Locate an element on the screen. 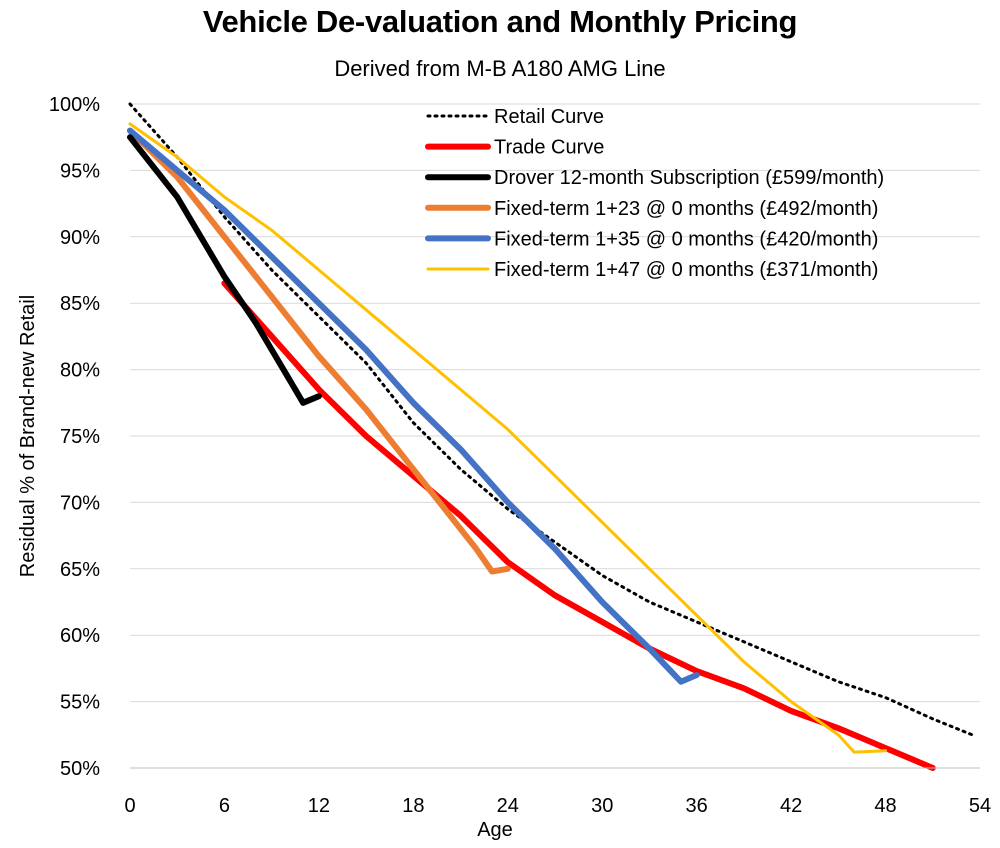  y-tick-label: 90% is located at coordinates (80, 238).